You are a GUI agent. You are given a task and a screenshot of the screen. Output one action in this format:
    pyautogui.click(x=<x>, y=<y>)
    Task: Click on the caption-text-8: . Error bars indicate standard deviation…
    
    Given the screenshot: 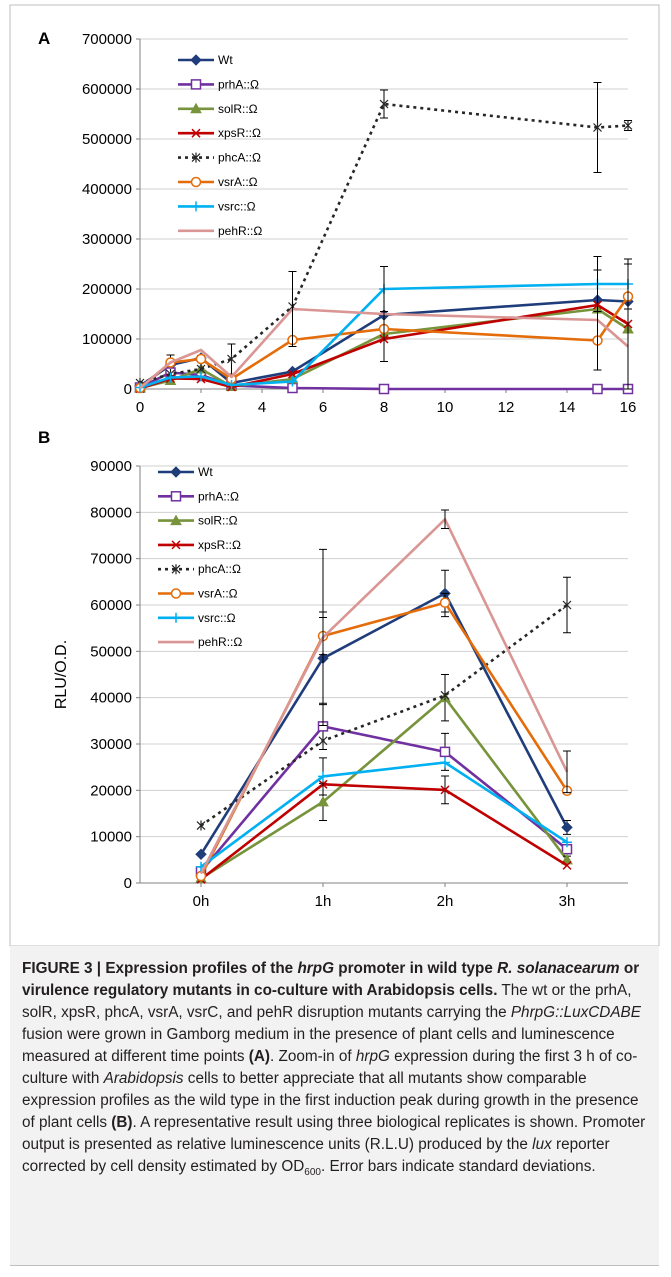 What is the action you would take?
    pyautogui.click(x=458, y=1166)
    